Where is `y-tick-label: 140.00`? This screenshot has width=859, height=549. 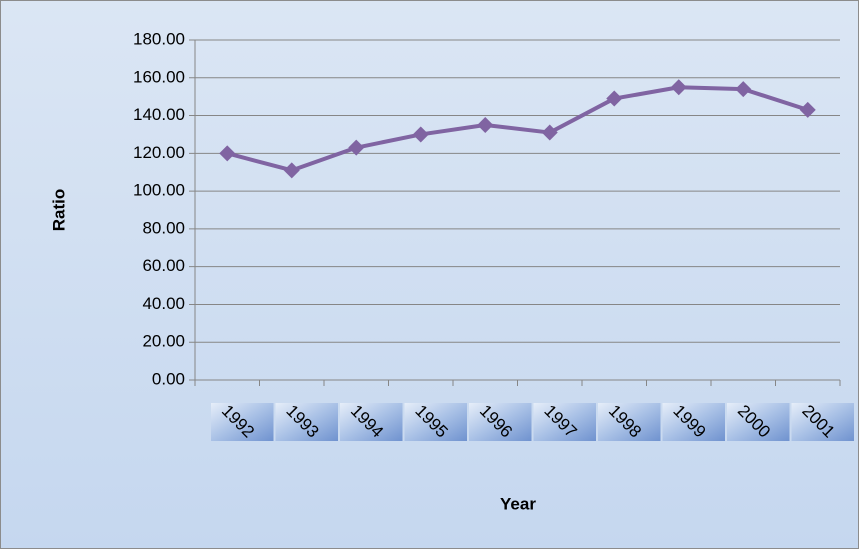 y-tick-label: 140.00 is located at coordinates (159, 114).